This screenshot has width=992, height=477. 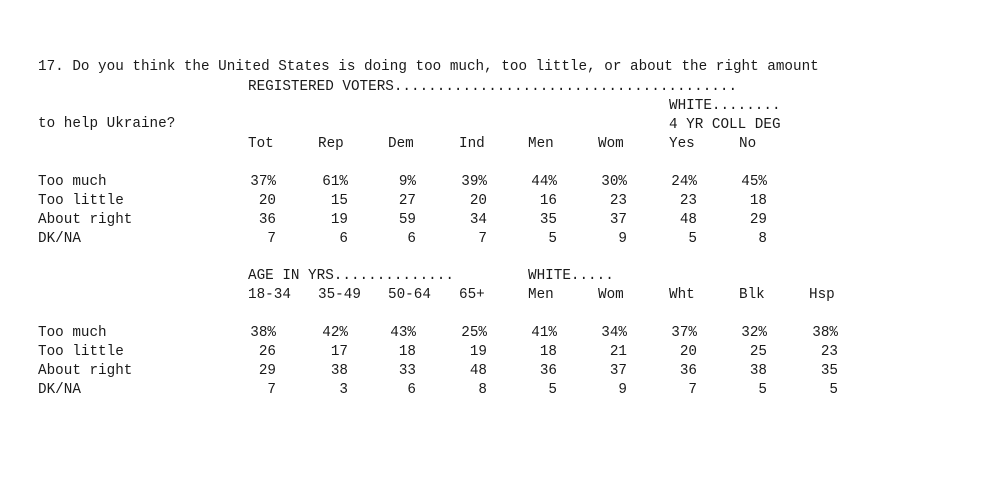 What do you see at coordinates (409, 295) in the screenshot?
I see `column-header: 50-64` at bounding box center [409, 295].